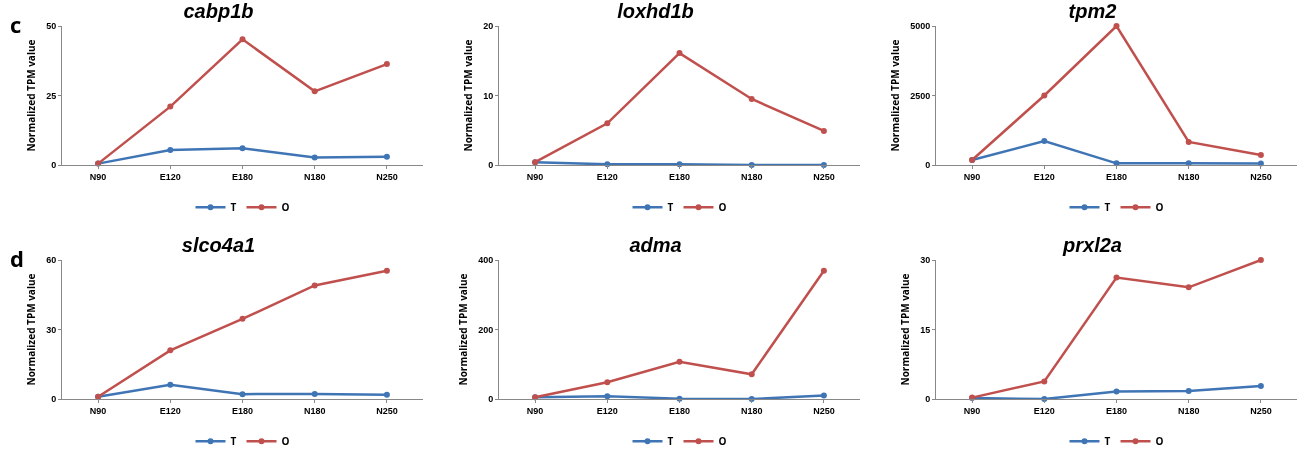 The width and height of the screenshot is (1312, 469). I want to click on y-tick-label: 10, so click(488, 95).